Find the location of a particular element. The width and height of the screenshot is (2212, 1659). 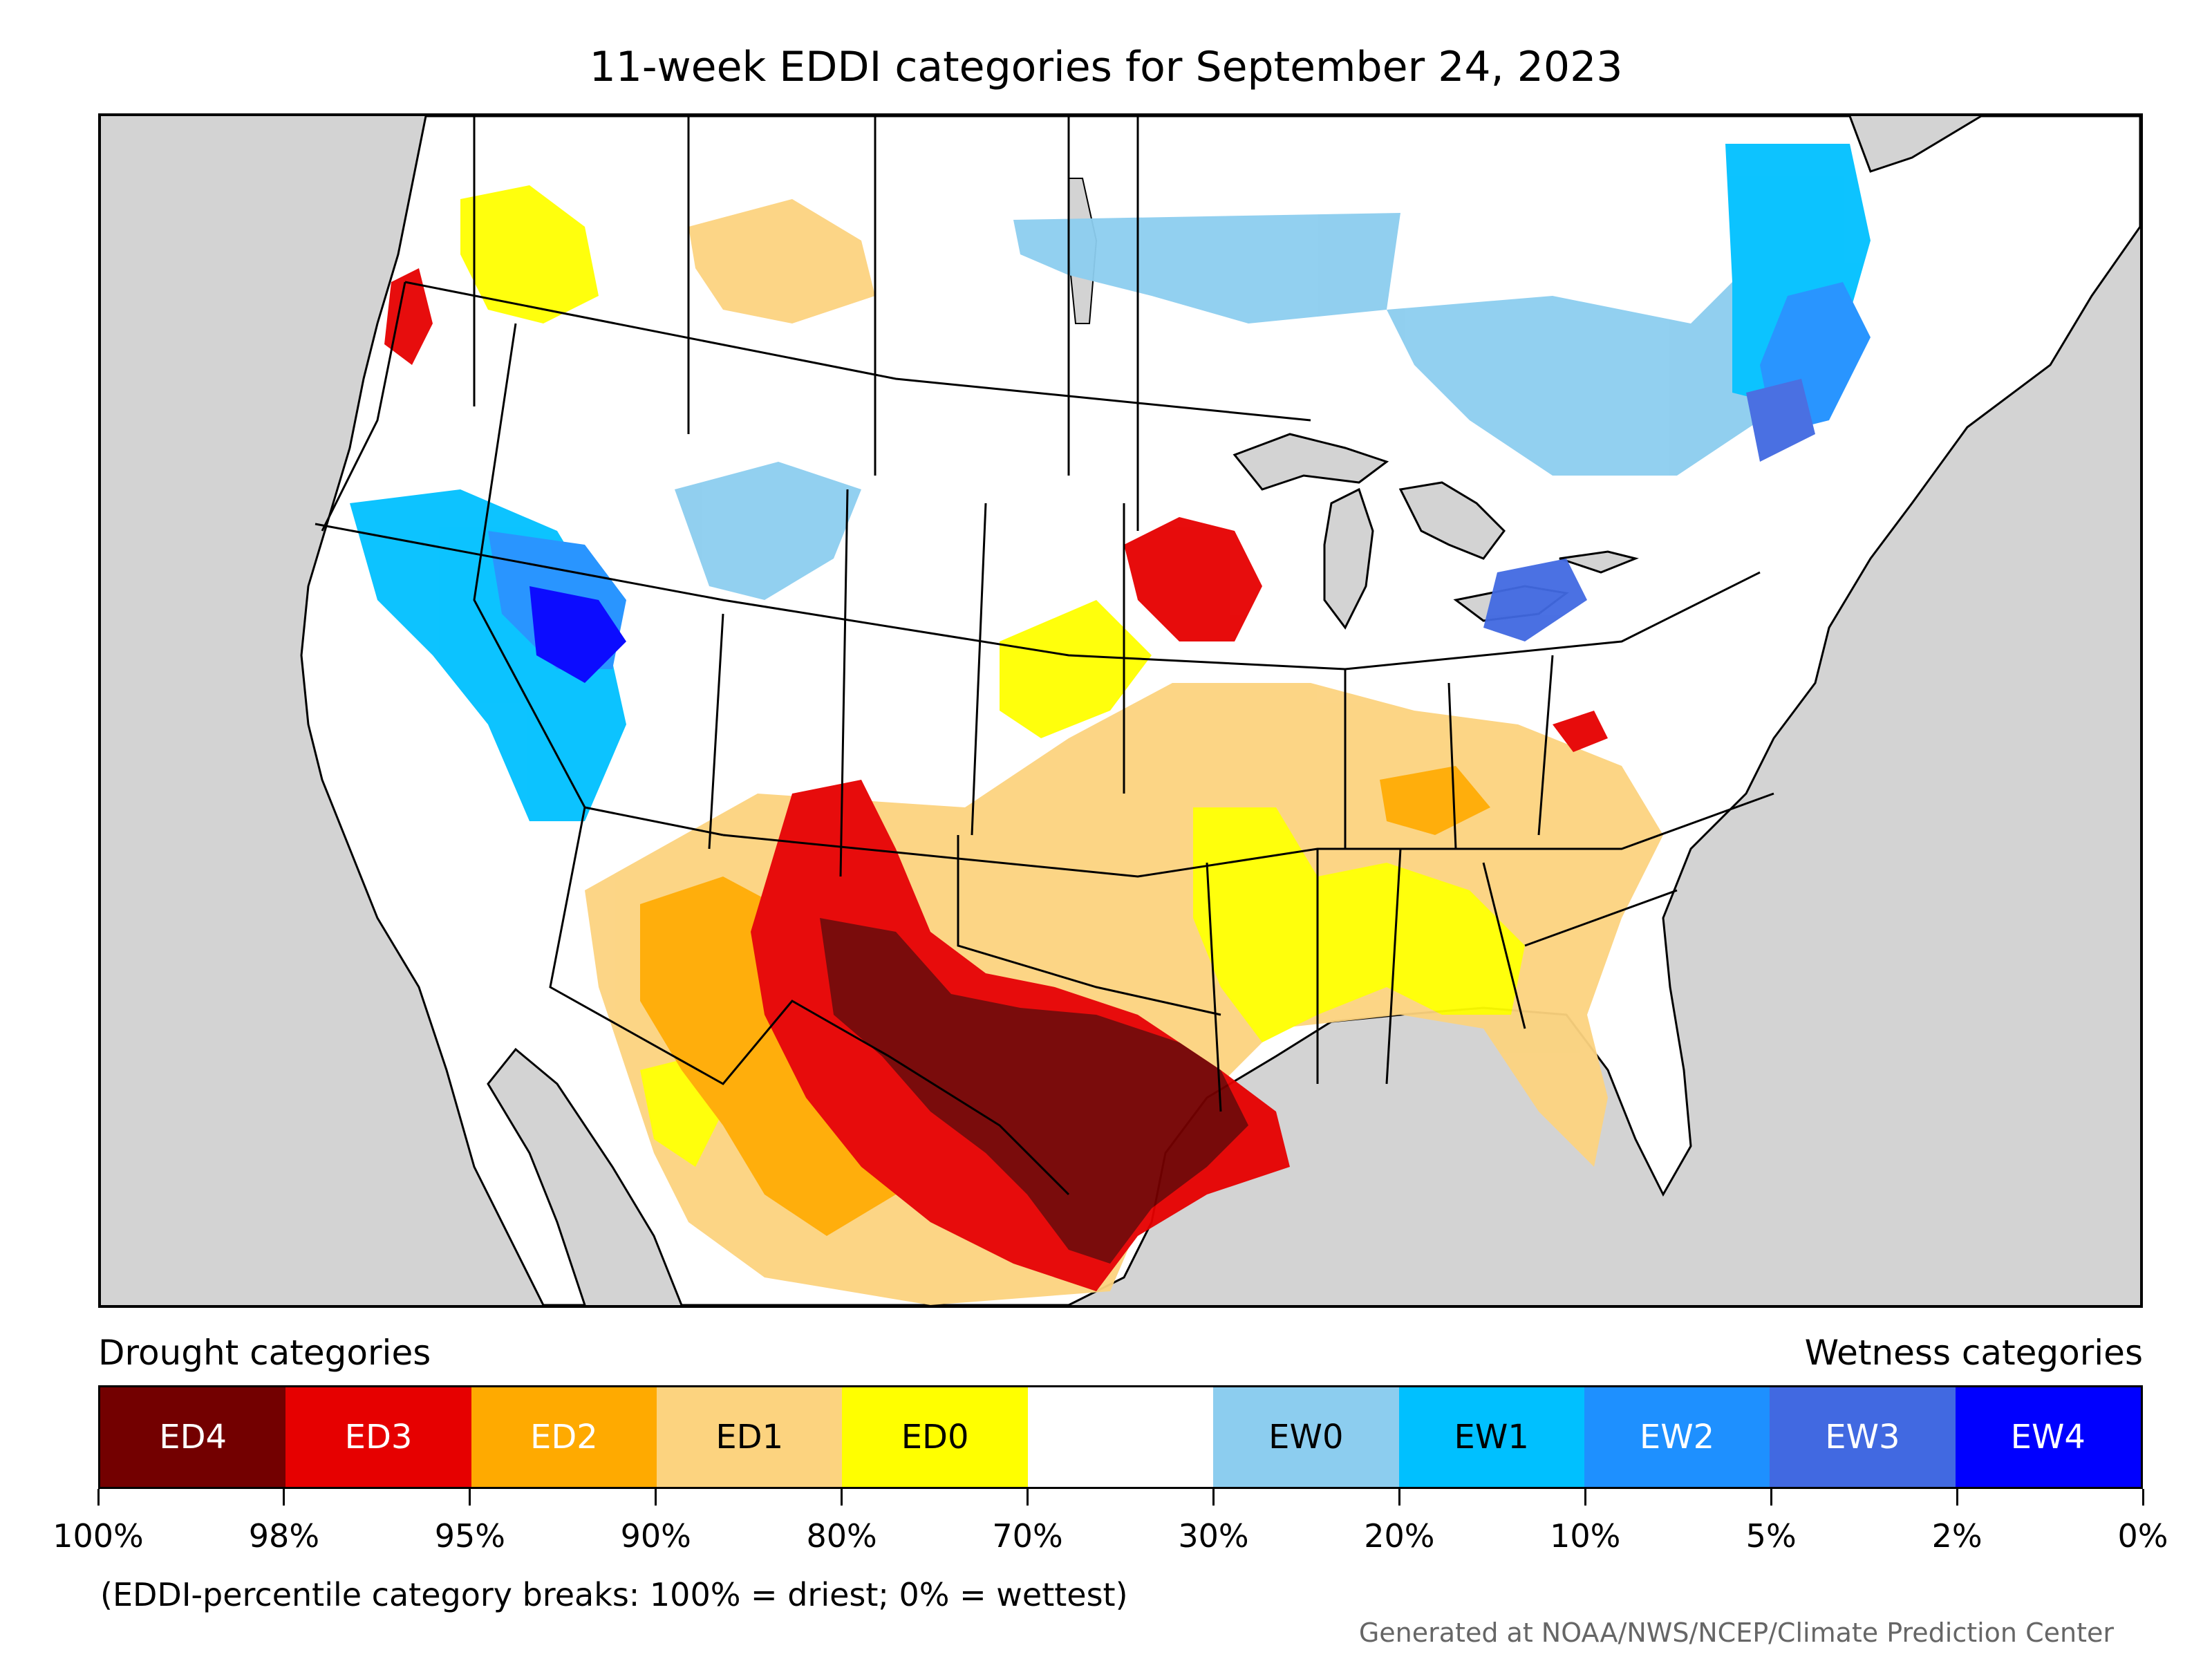

colorbar-tick-label: 100% is located at coordinates (99, 1536).